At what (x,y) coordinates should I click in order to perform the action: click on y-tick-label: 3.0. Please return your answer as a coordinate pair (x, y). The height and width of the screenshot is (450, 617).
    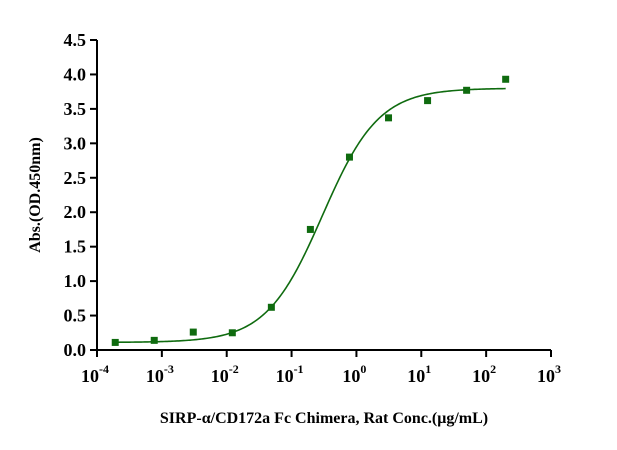
    Looking at the image, I should click on (75, 143).